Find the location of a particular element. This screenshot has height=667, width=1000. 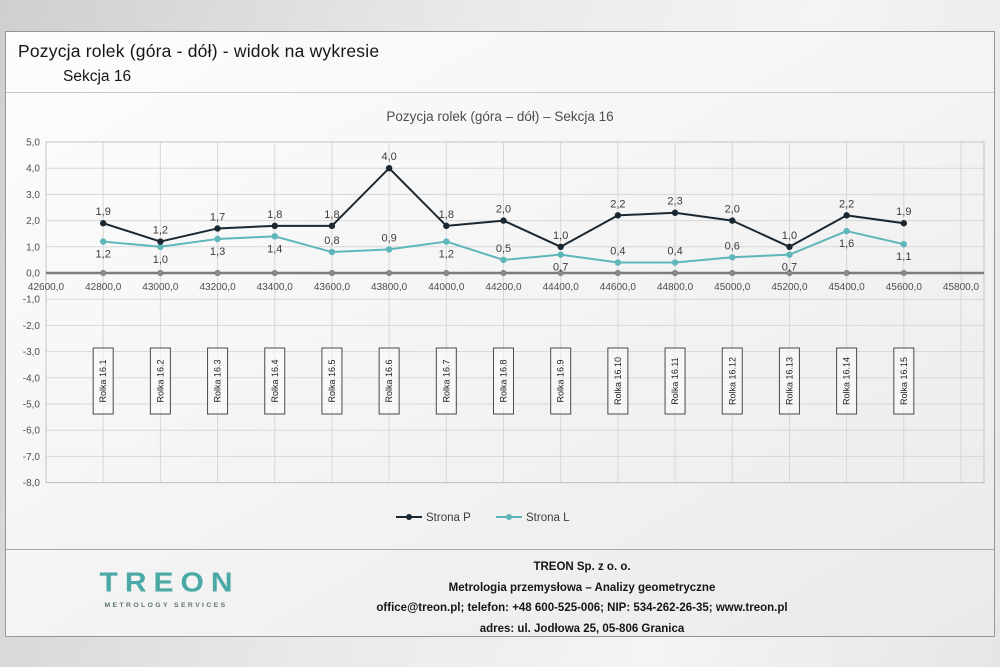

rolka-label: Rolka 16.6 is located at coordinates (389, 380).